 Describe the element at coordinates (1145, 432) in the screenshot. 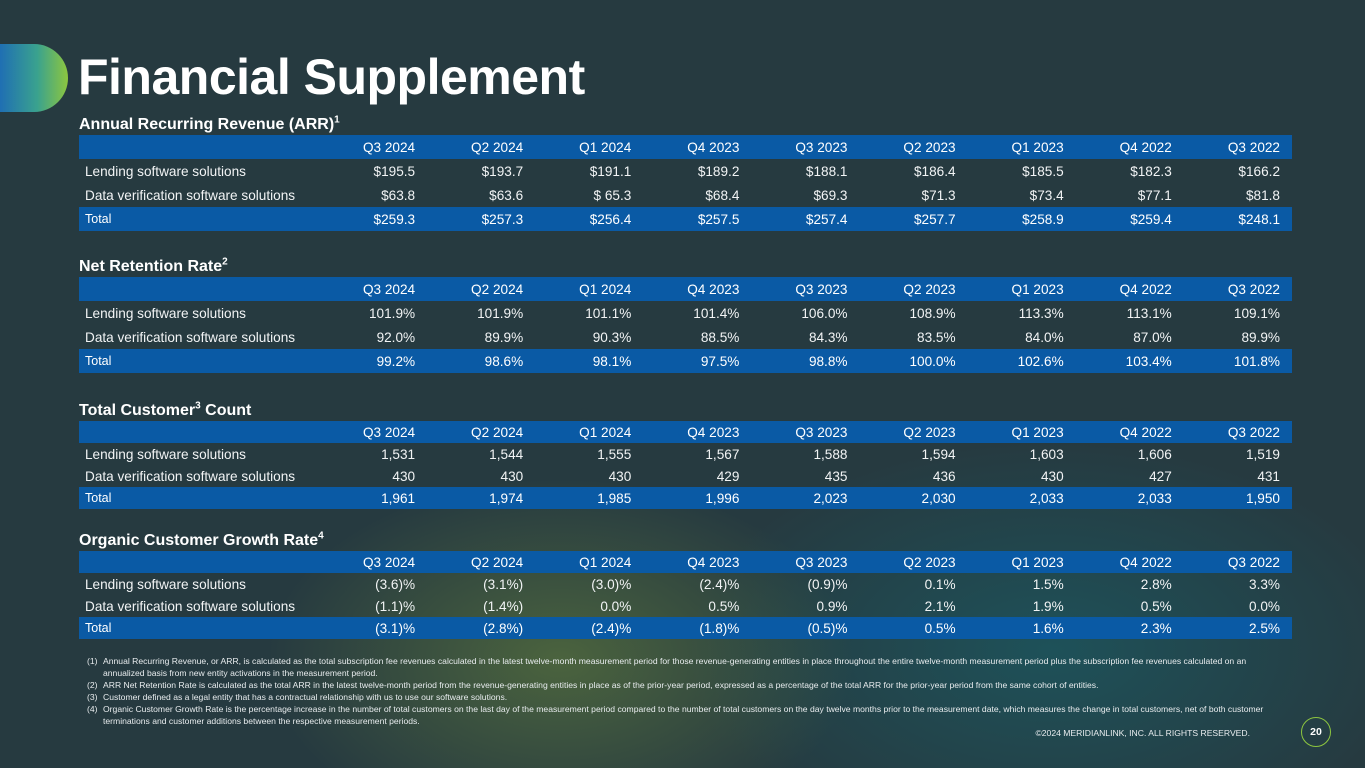

I see `column-header: Q4 2022` at that location.